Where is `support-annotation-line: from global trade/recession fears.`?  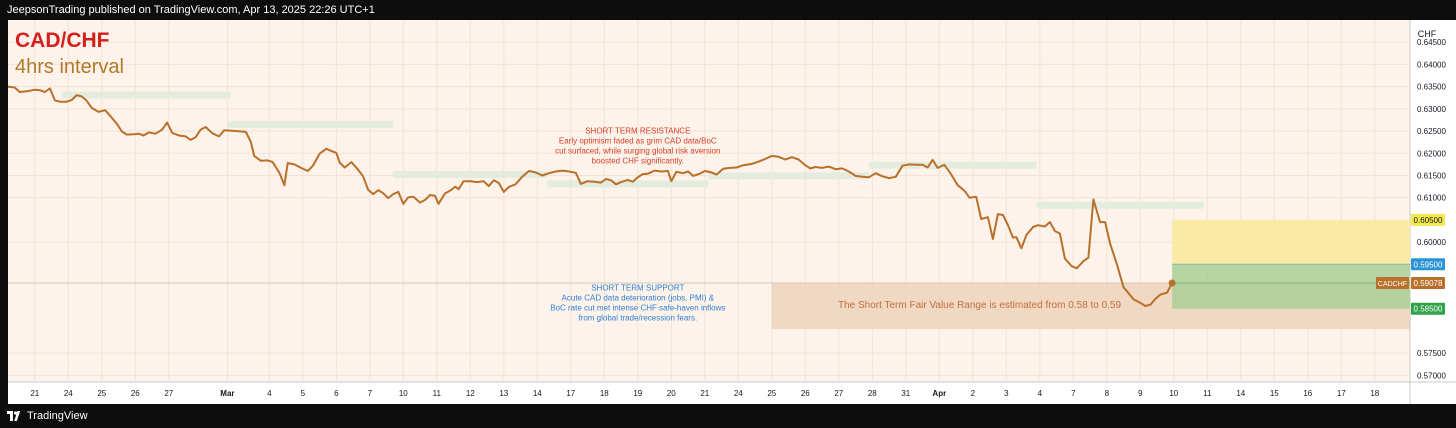 support-annotation-line: from global trade/recession fears. is located at coordinates (637, 318).